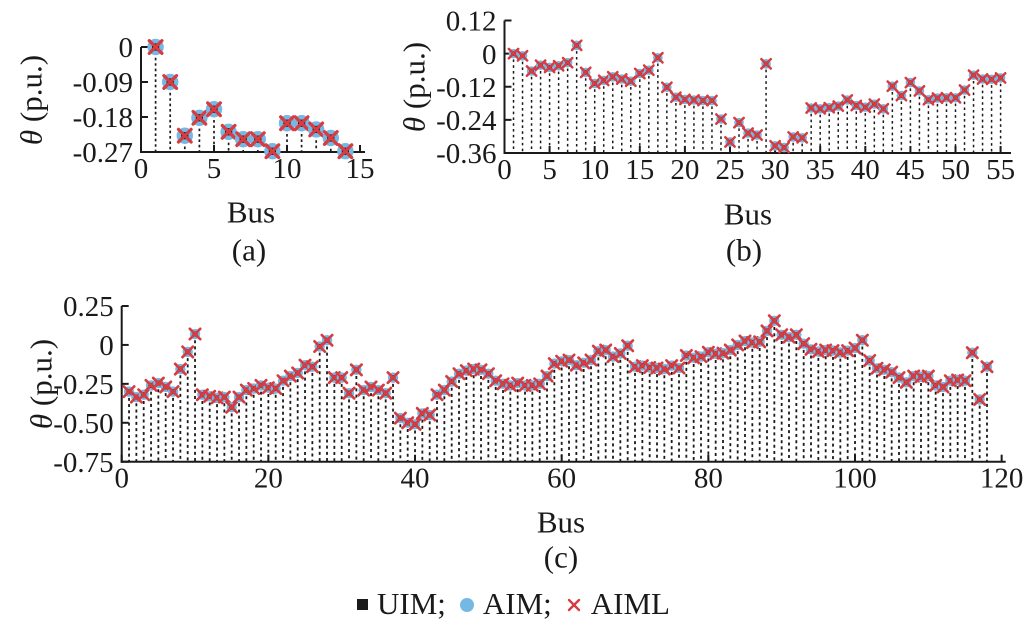 The image size is (1027, 625). I want to click on y-axis-label-c: θ (p.u.), so click(41, 384).